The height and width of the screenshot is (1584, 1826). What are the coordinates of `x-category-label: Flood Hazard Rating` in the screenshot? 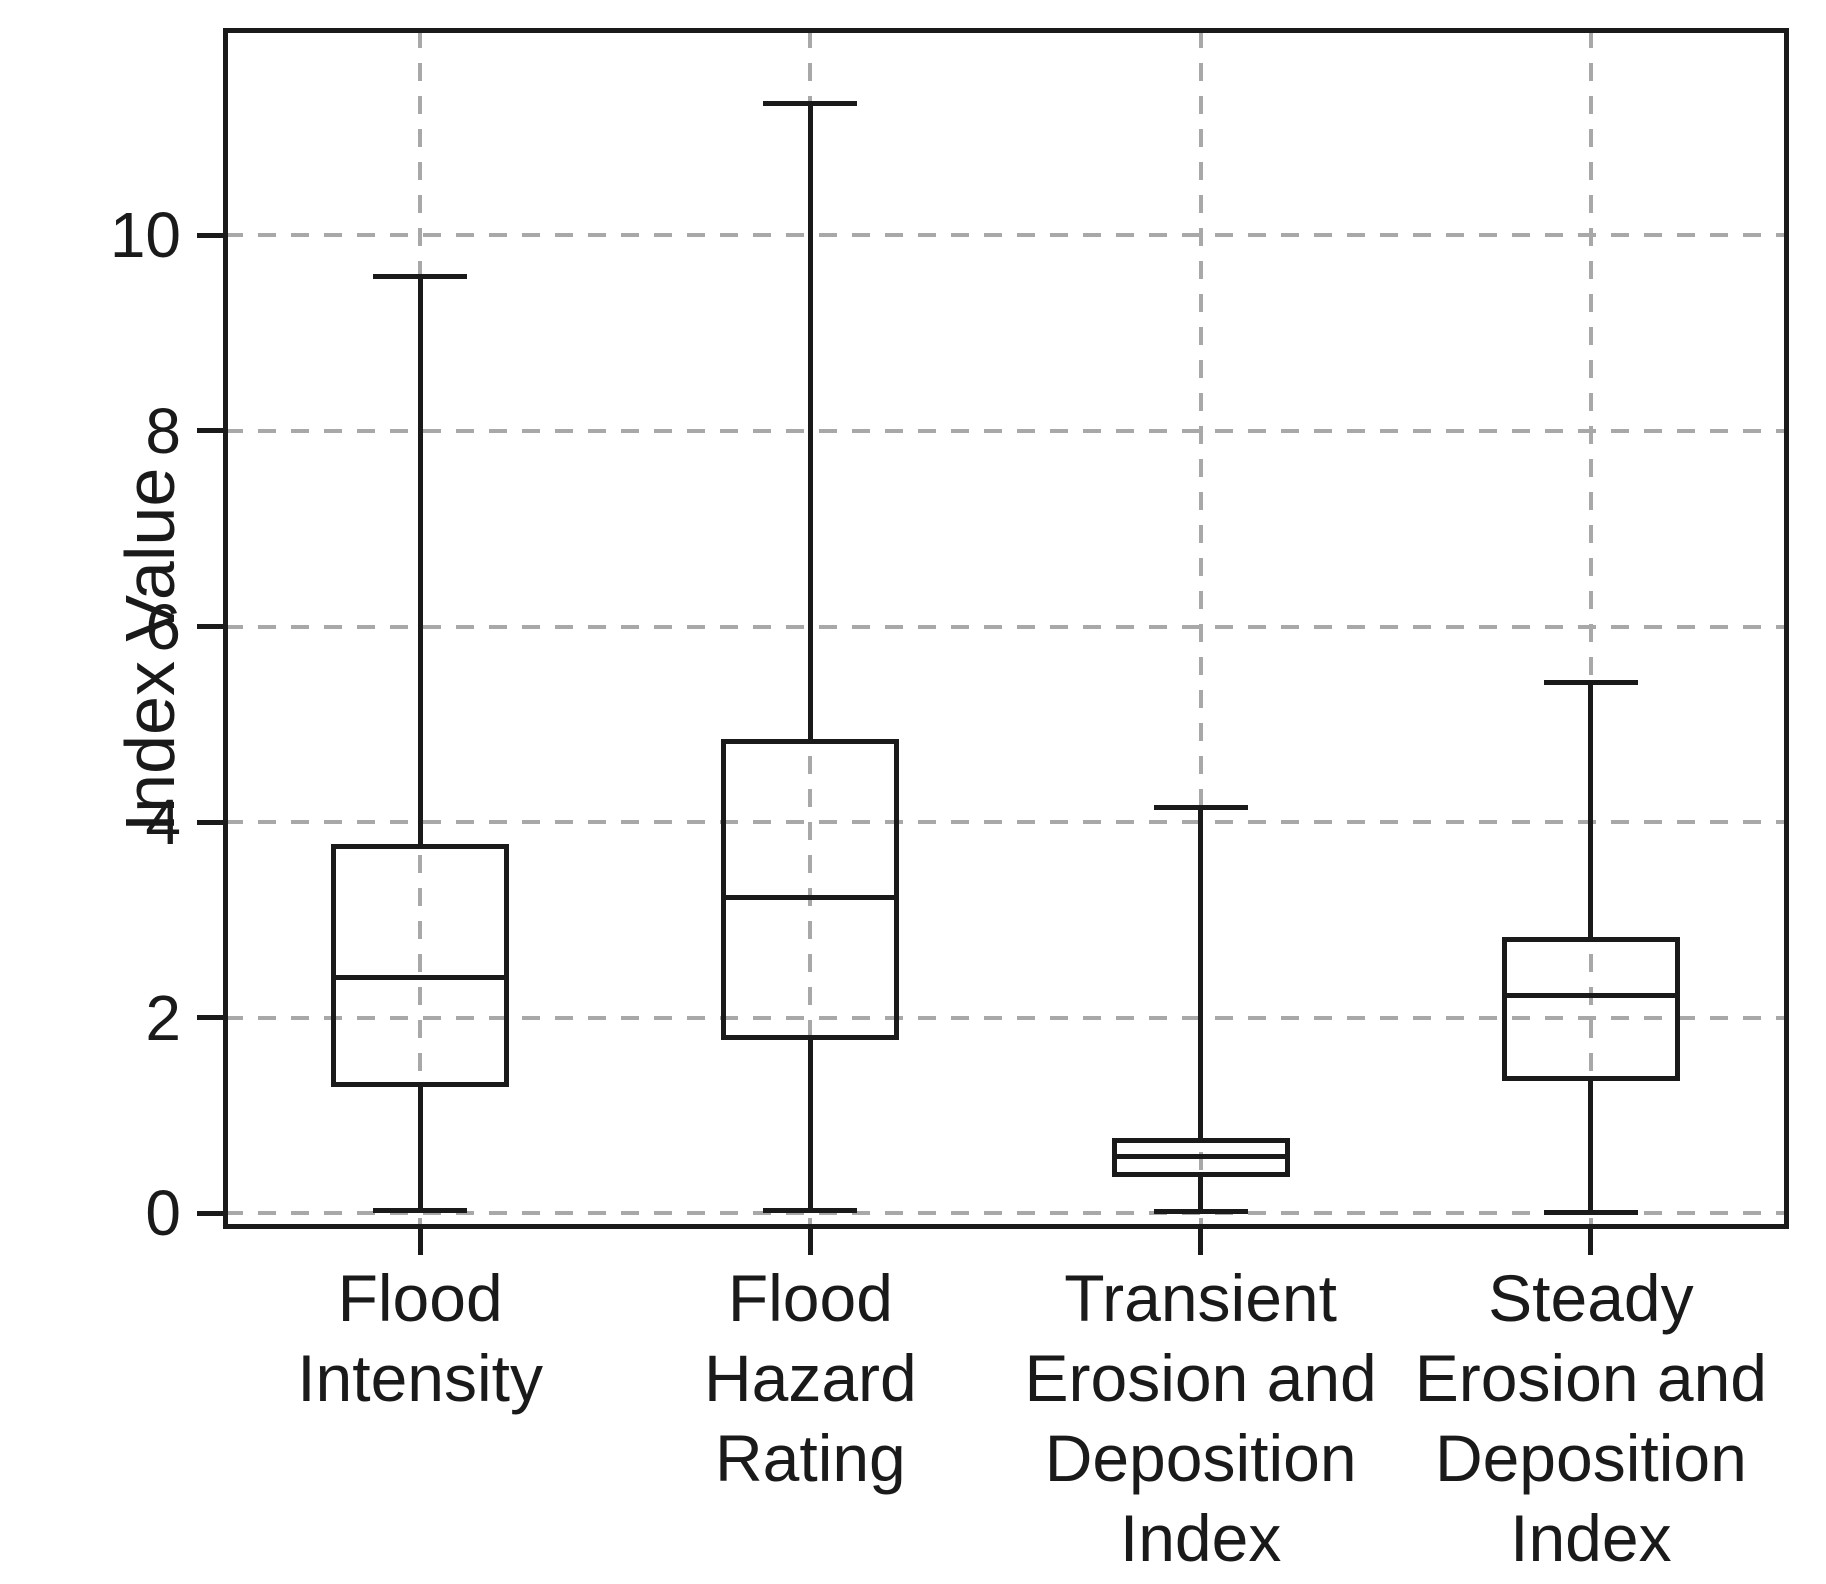 It's located at (810, 1378).